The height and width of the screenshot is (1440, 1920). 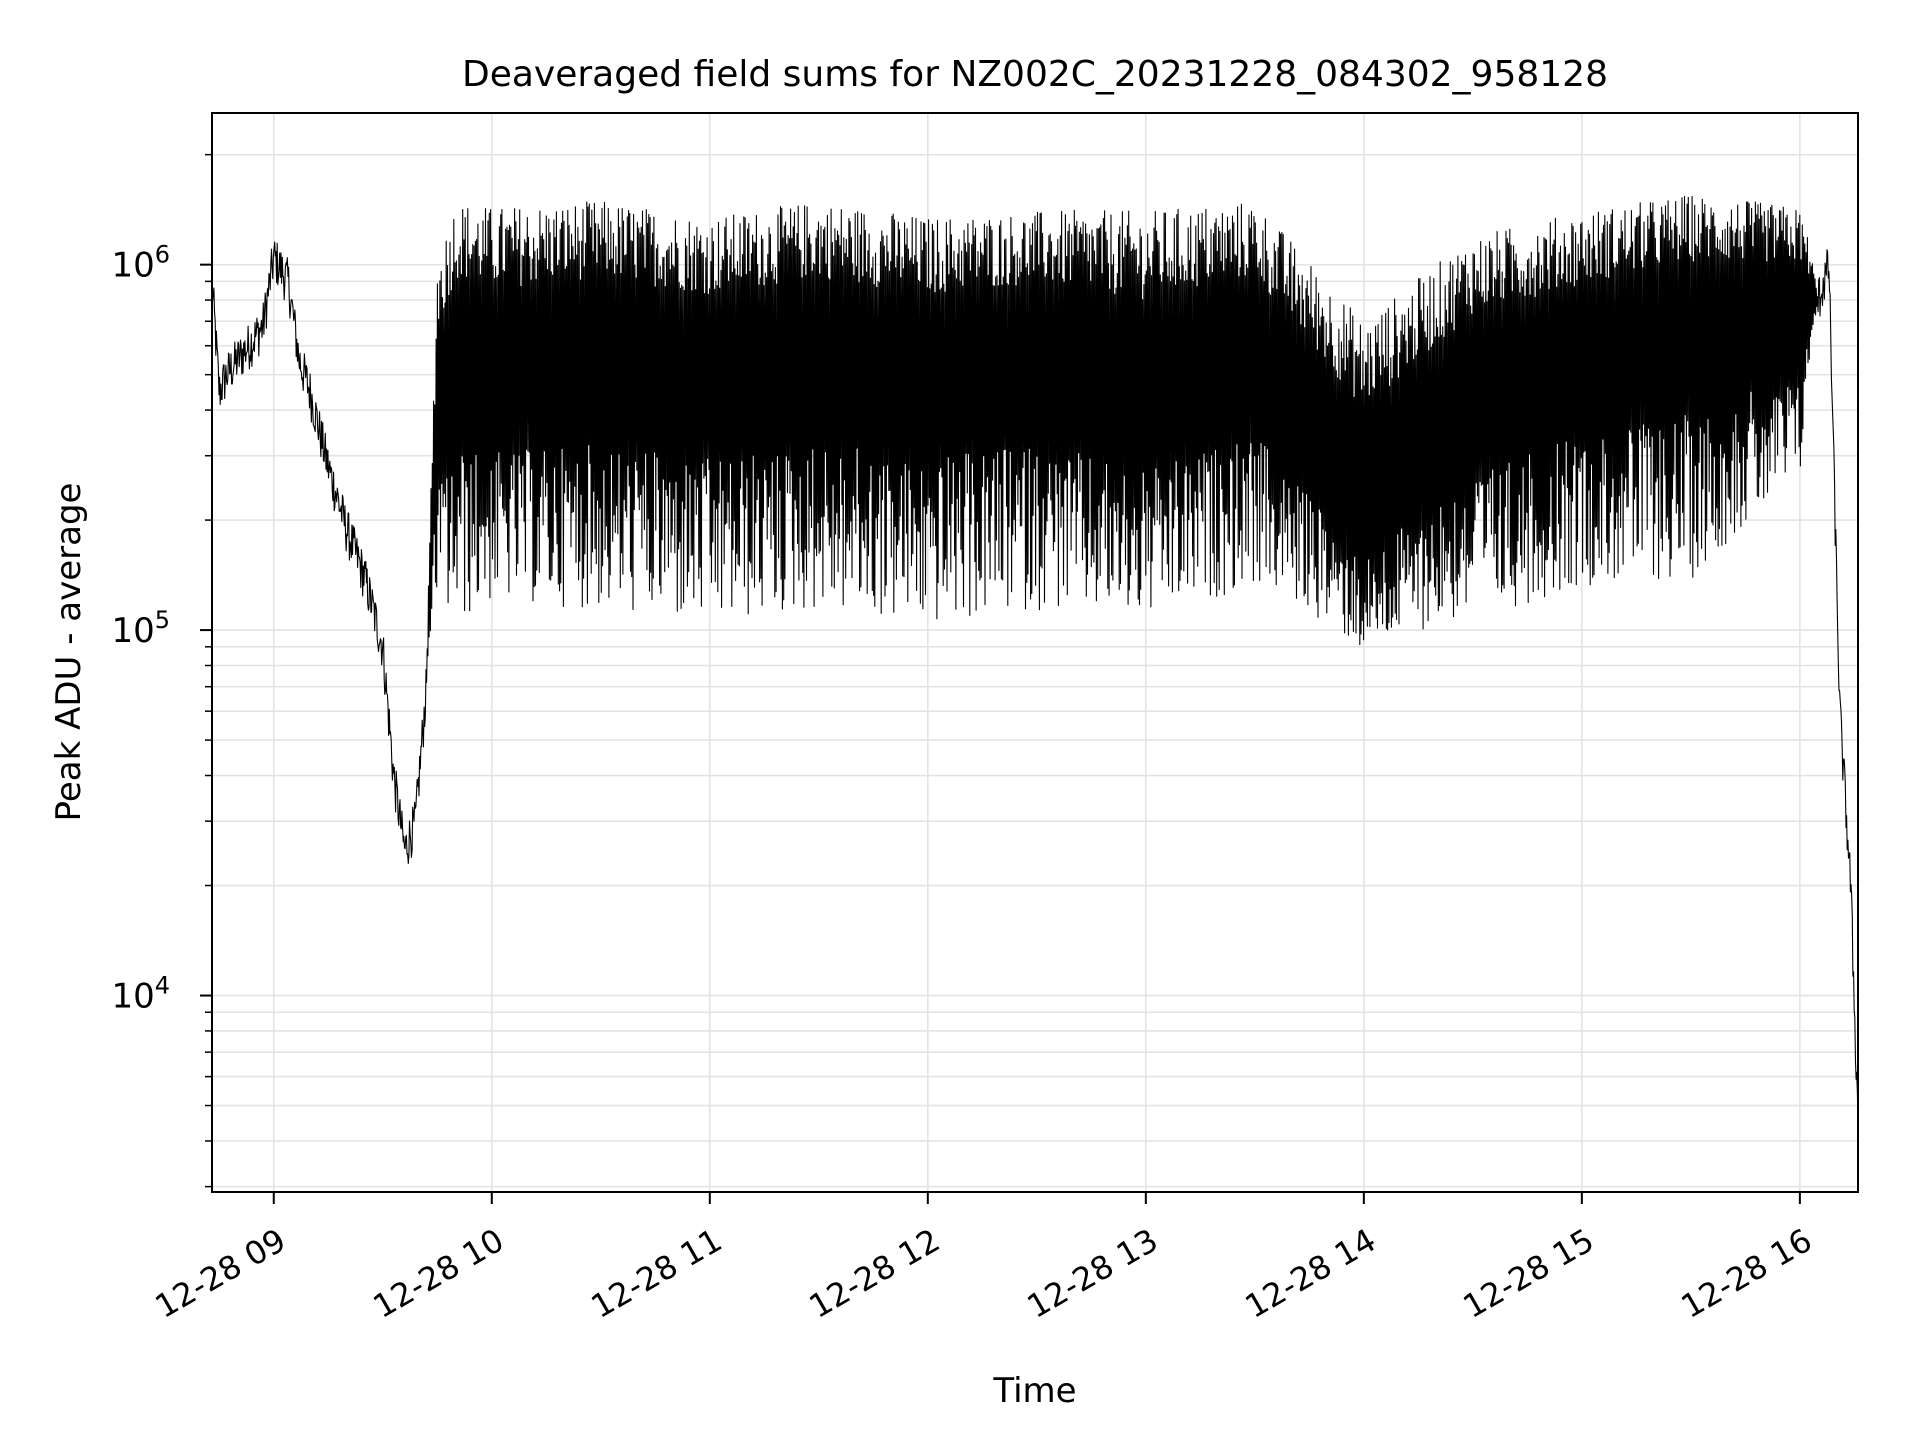 I want to click on y-tick-exponent: 6, so click(x=162, y=255).